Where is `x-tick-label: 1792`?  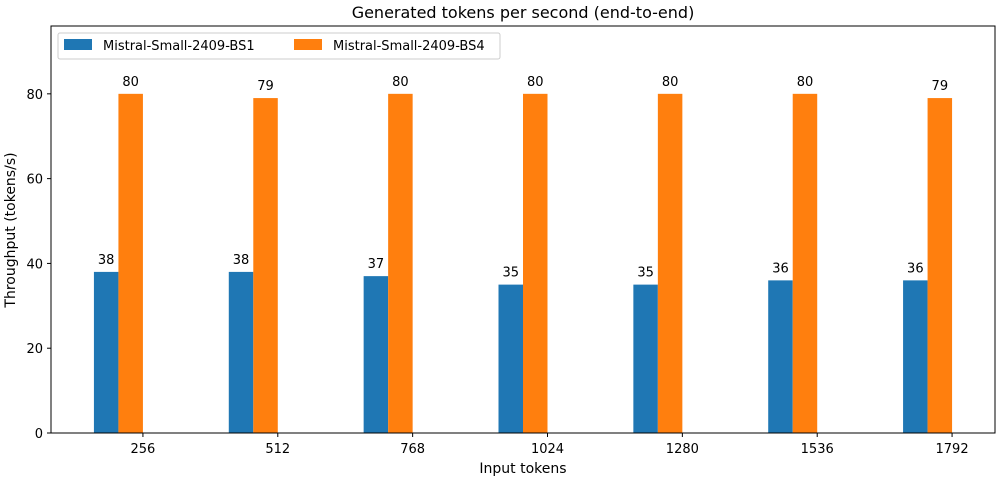
x-tick-label: 1792 is located at coordinates (952, 449).